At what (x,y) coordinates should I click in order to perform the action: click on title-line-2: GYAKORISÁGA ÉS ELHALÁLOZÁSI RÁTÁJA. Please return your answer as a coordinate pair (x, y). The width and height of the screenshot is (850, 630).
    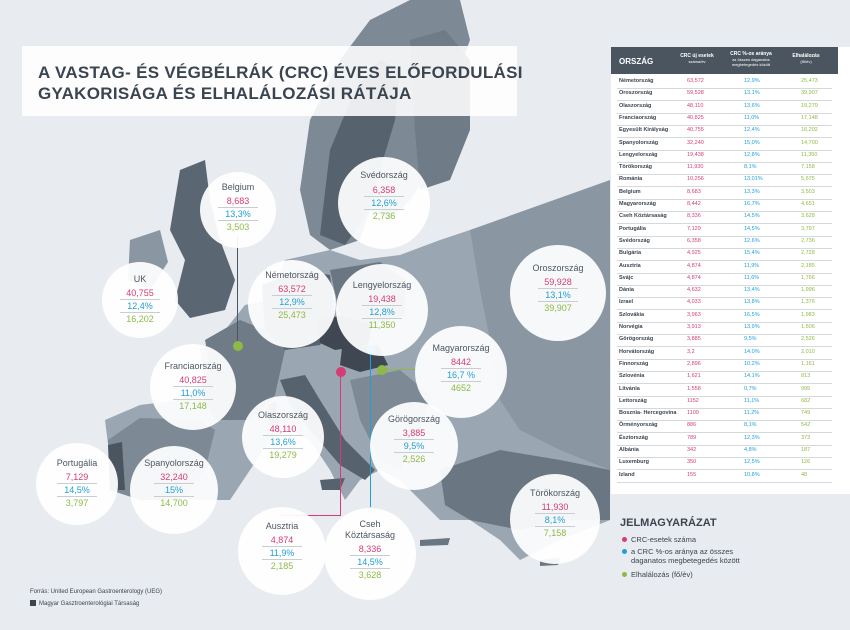
    Looking at the image, I should click on (225, 93).